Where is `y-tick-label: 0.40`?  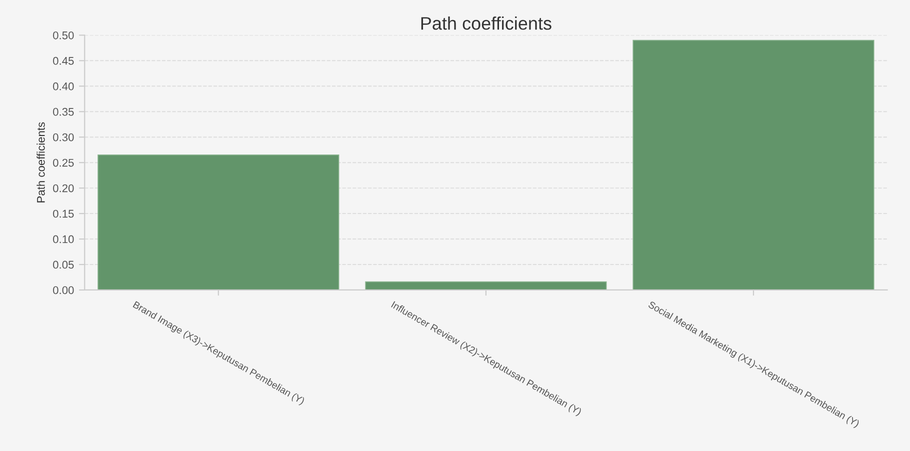 y-tick-label: 0.40 is located at coordinates (63, 86).